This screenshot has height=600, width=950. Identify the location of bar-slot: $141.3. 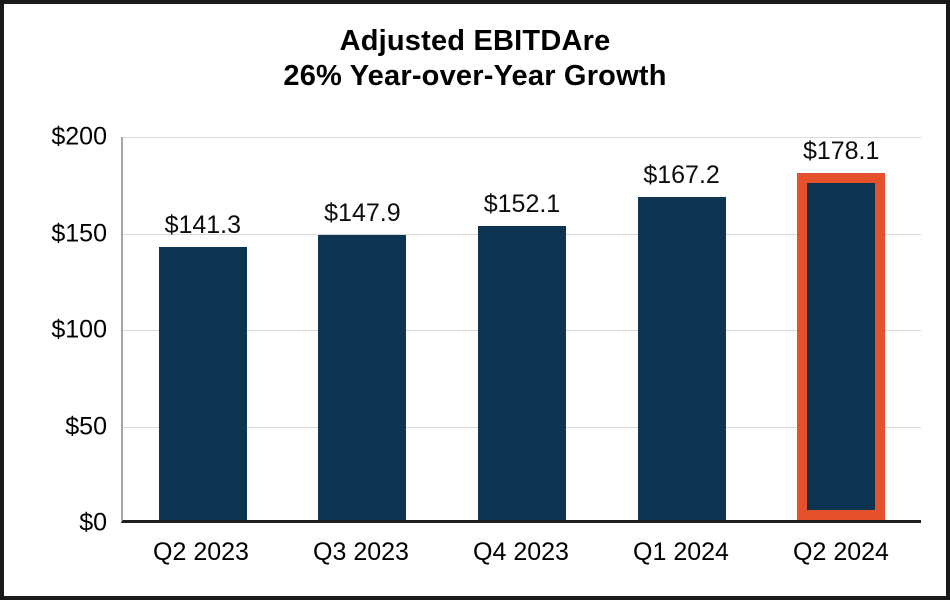
(203, 328).